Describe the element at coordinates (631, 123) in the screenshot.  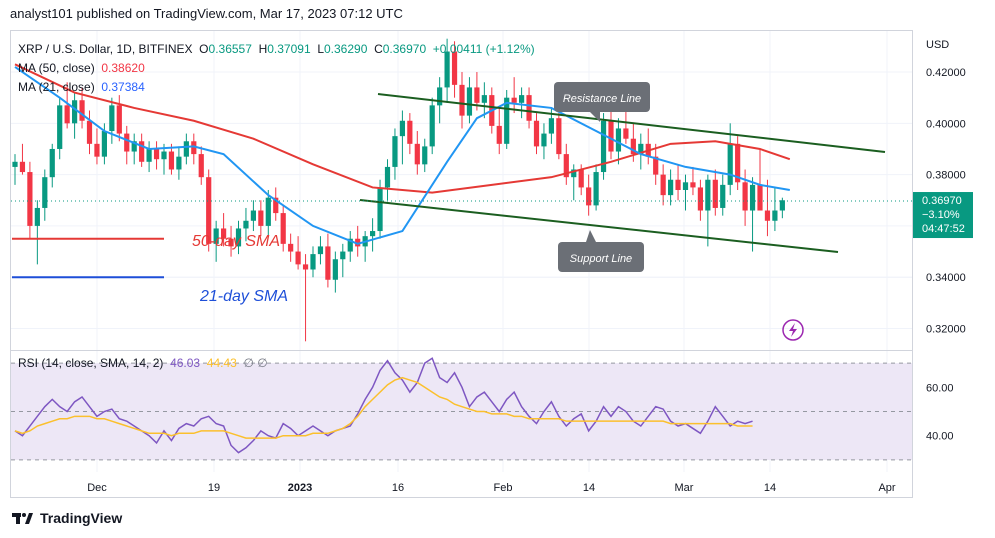
I see `resistance-trendline` at that location.